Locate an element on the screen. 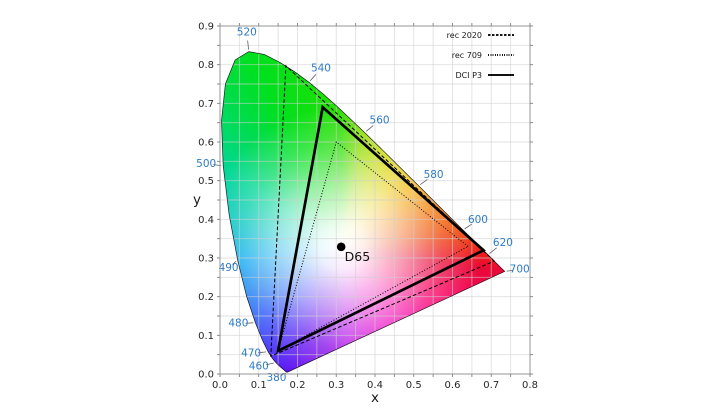 The image size is (728, 410). wavelength-label-500: 500 is located at coordinates (206, 164).